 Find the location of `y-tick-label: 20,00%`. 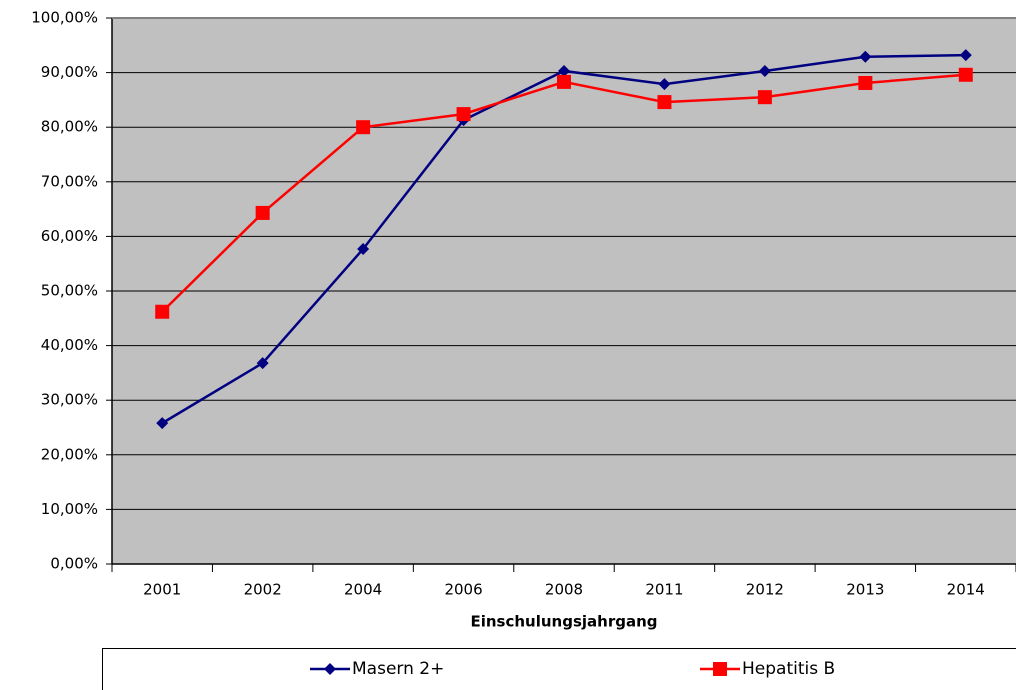

y-tick-label: 20,00% is located at coordinates (69, 454).